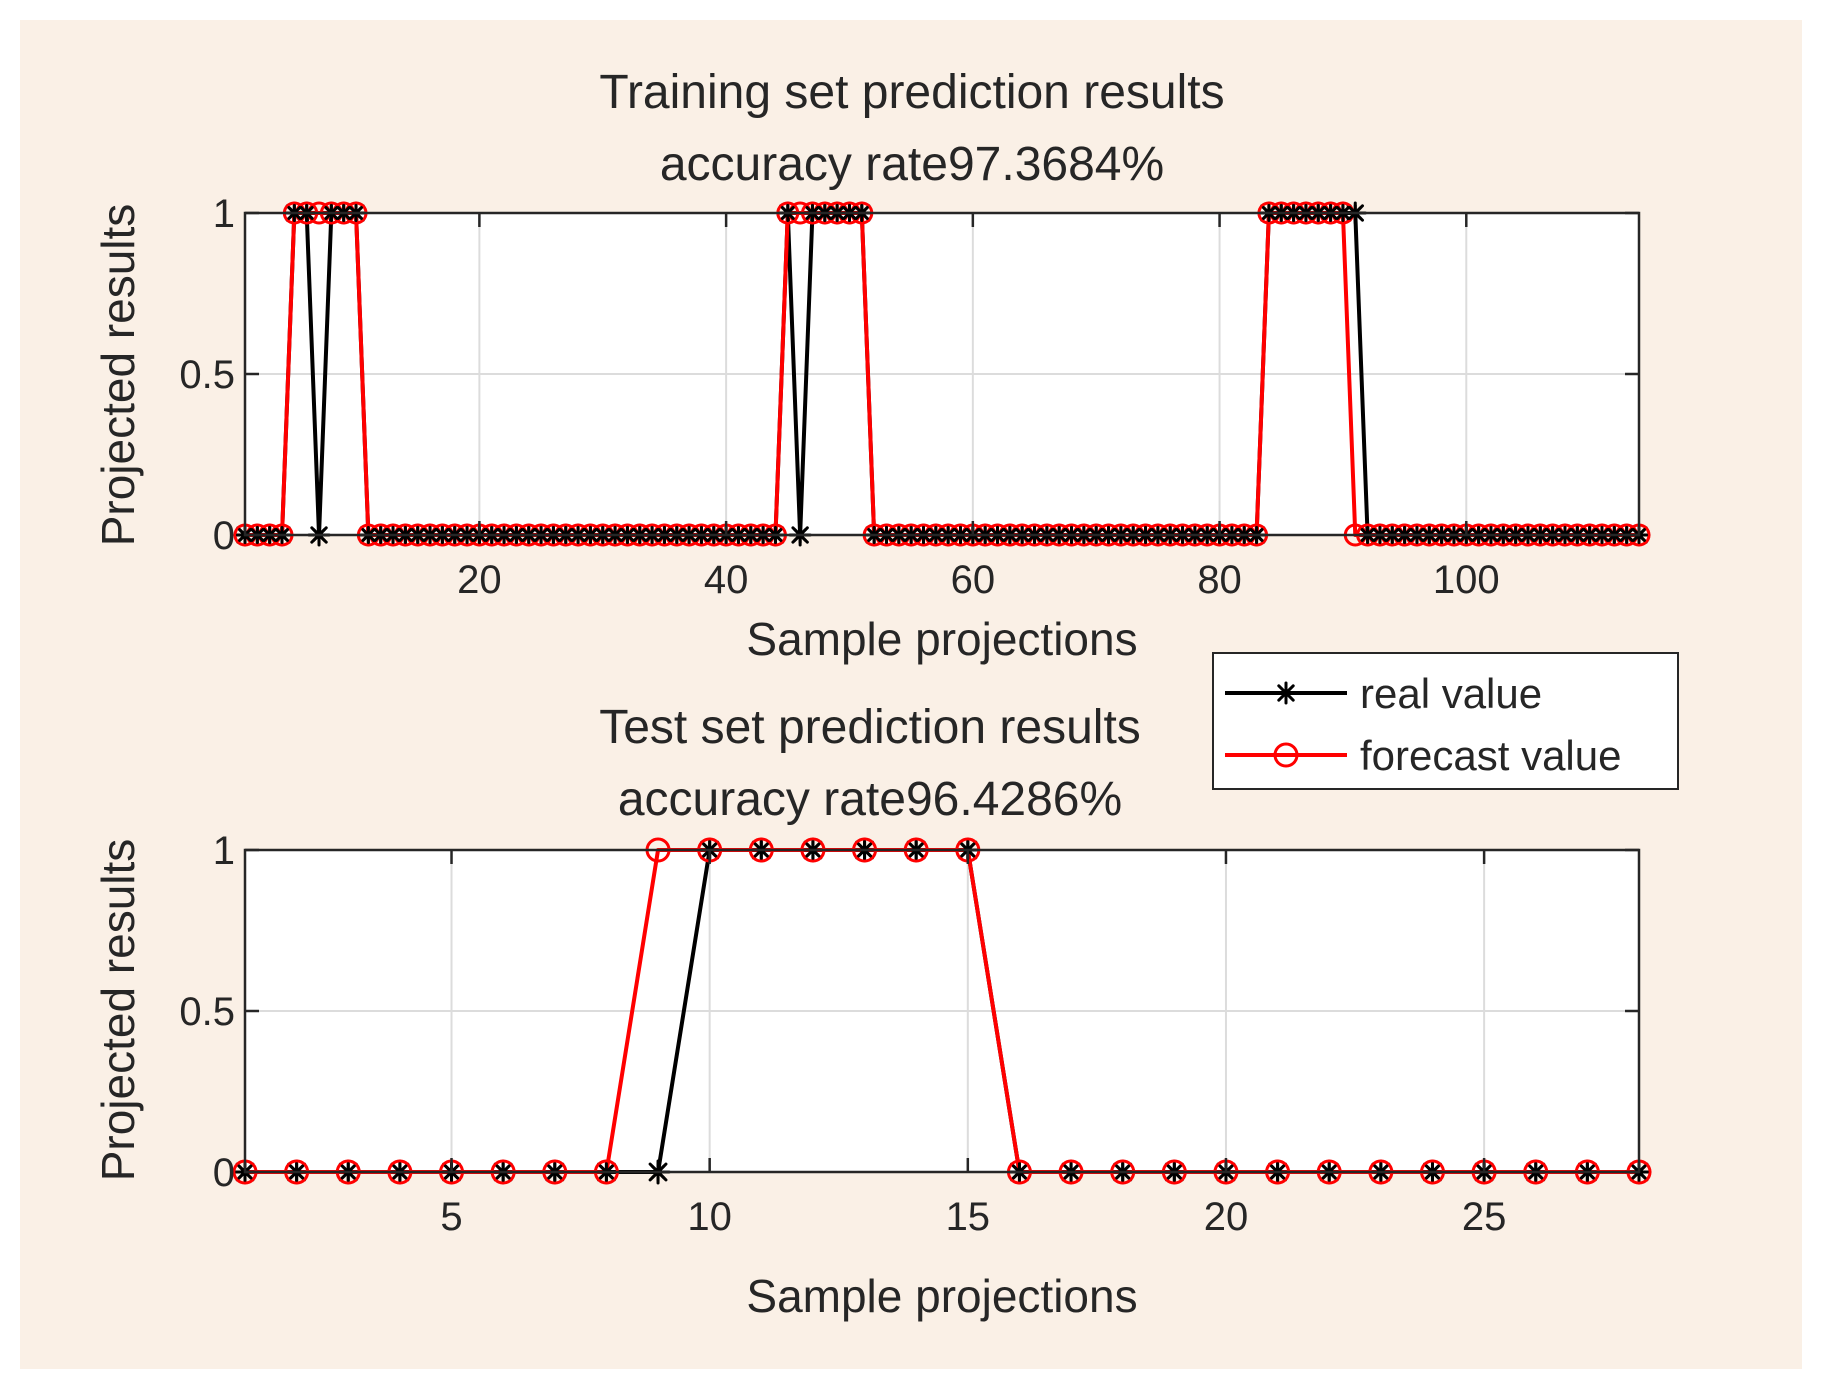 The height and width of the screenshot is (1389, 1822). I want to click on training-ylabel: Projected results, so click(118, 375).